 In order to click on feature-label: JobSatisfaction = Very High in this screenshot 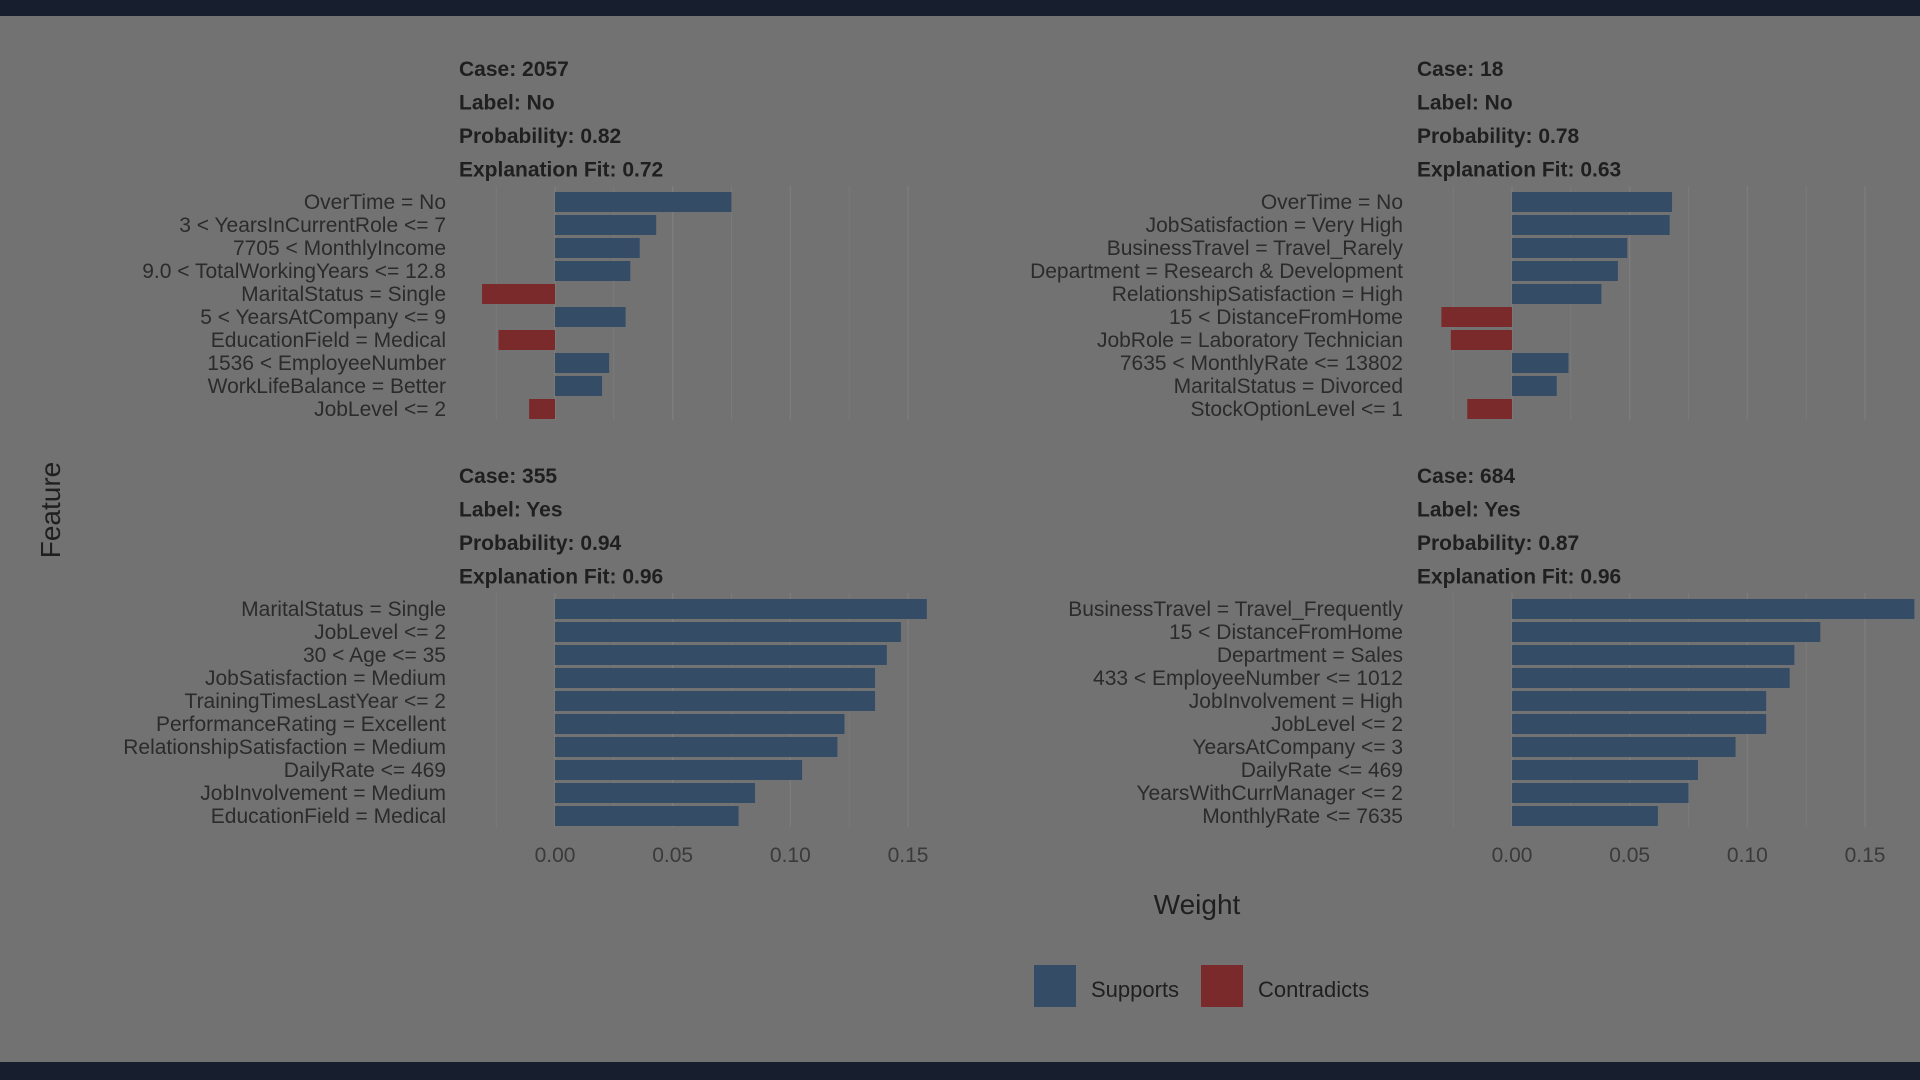, I will do `click(1274, 225)`.